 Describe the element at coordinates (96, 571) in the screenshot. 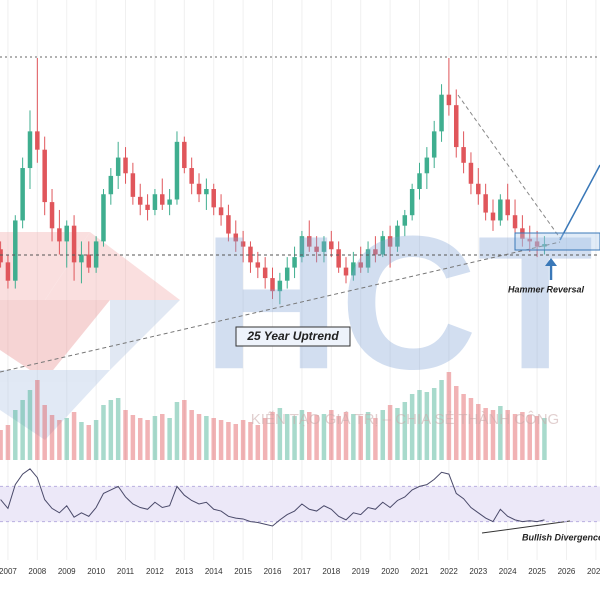

I see `x-tick-label: 2010` at that location.